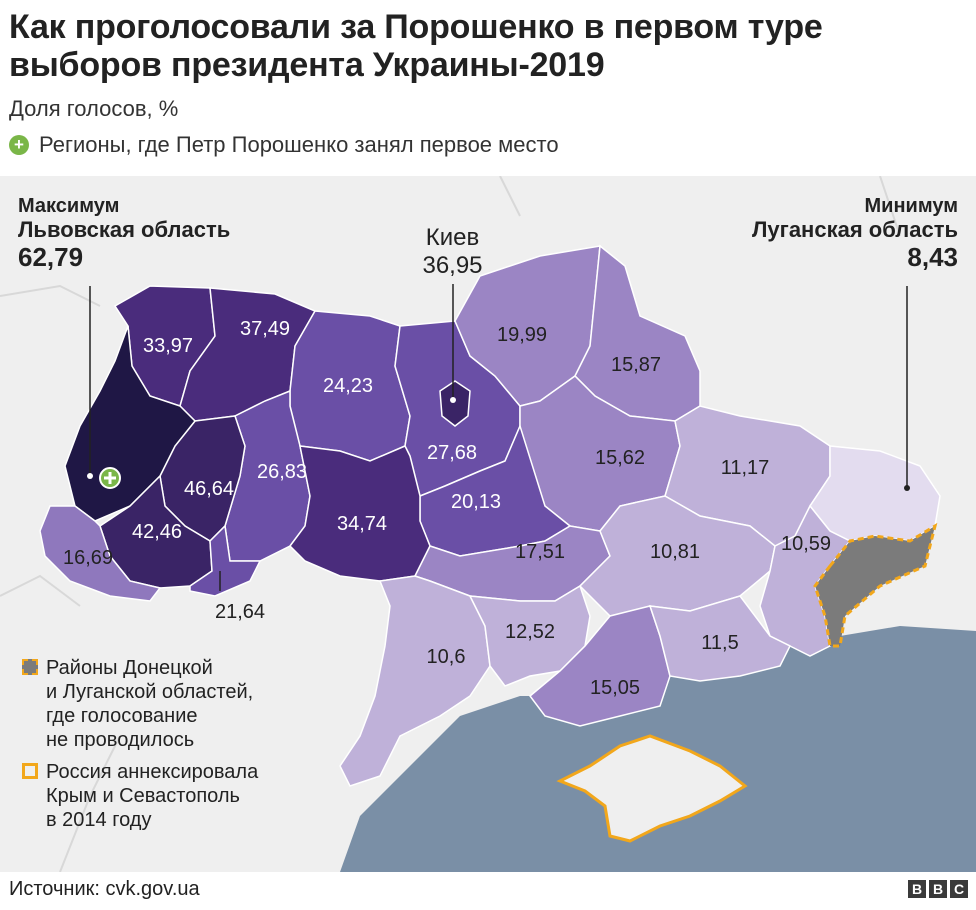 The height and width of the screenshot is (910, 976). What do you see at coordinates (348, 386) in the screenshot?
I see `region-label-zhytomyr: 24,23` at bounding box center [348, 386].